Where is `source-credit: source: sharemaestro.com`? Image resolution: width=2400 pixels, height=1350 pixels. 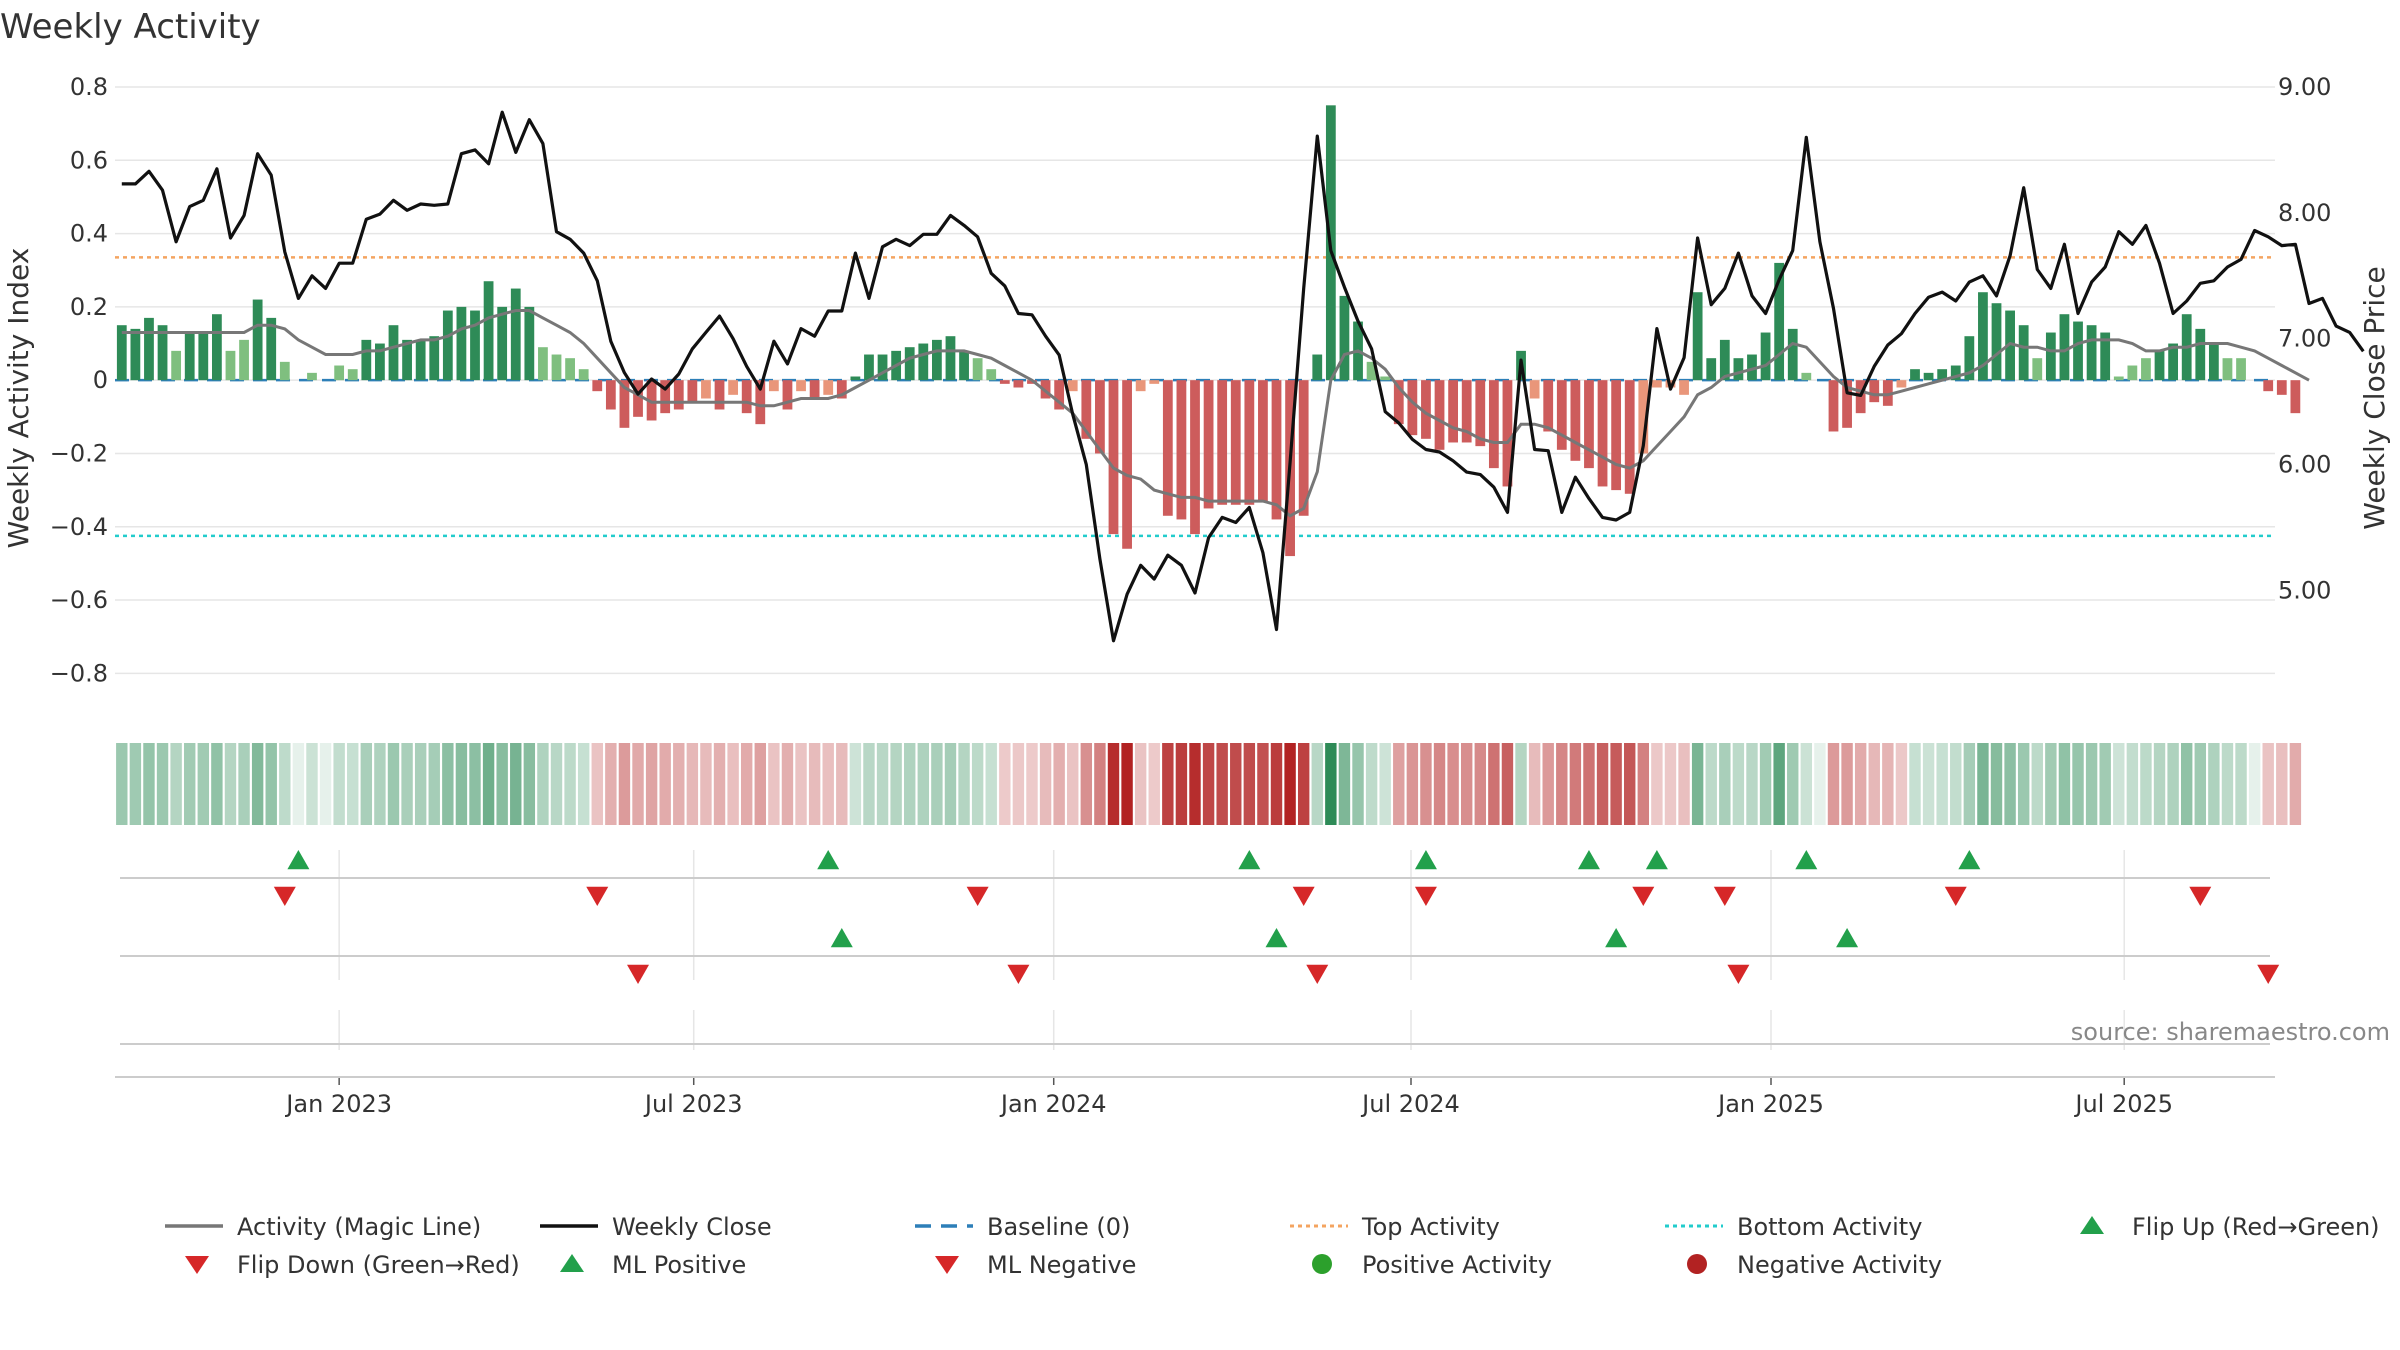
source-credit: source: sharemaestro.com is located at coordinates (2230, 1032).